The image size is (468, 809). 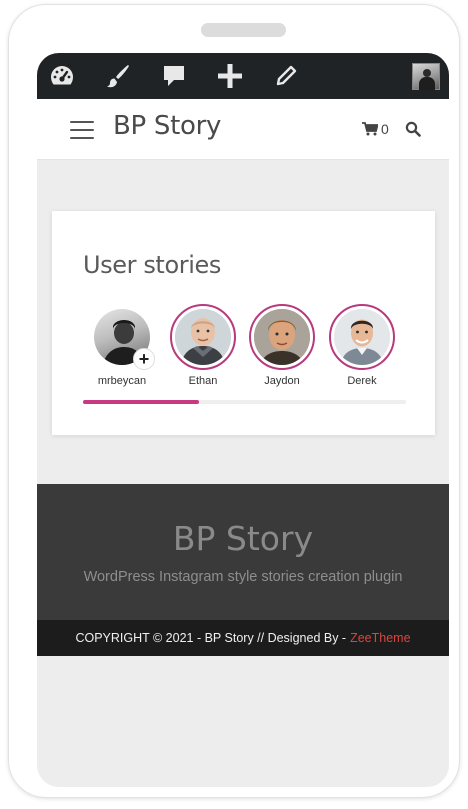 I want to click on search-icon, so click(x=414, y=130).